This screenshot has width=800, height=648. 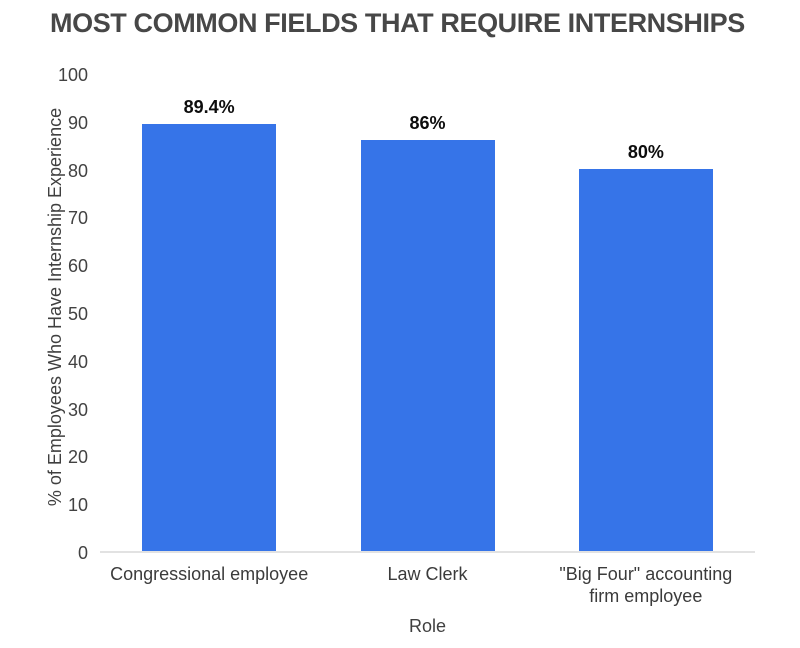 I want to click on y-tick-label: 90, so click(x=77, y=122).